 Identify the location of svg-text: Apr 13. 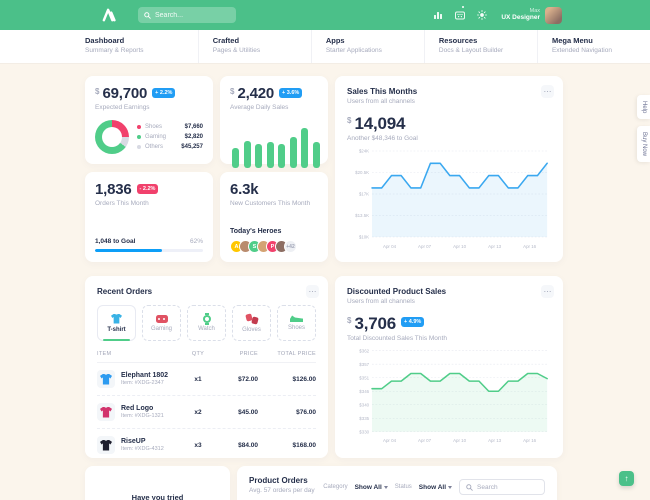
(495, 440).